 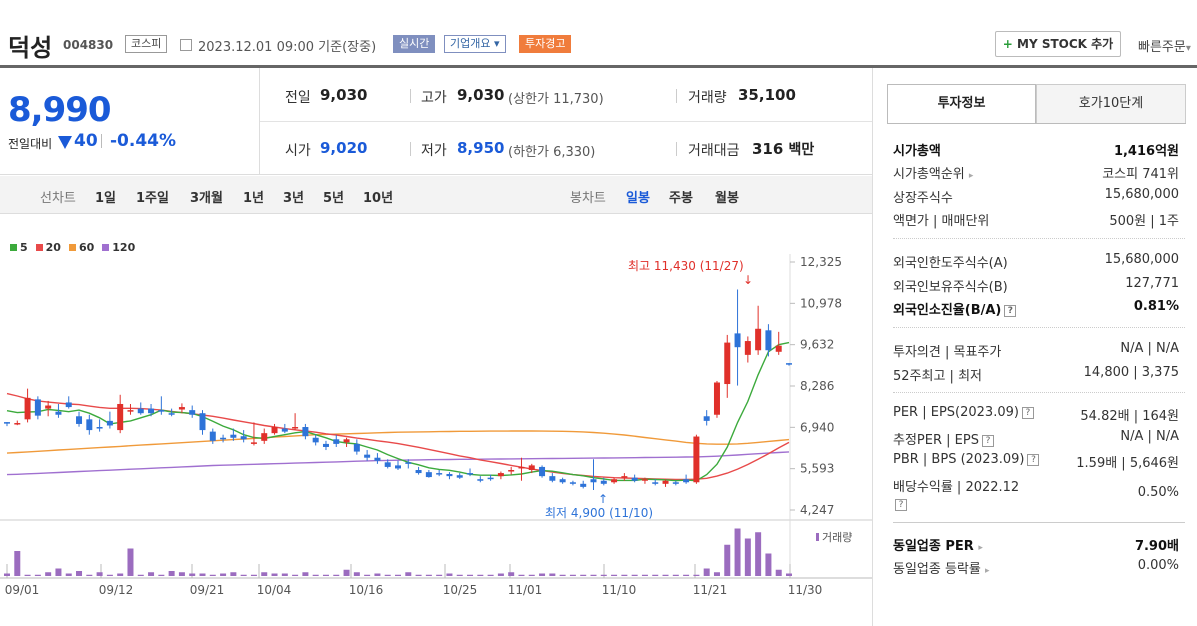 I want to click on section-divider, so click(x=1039, y=522).